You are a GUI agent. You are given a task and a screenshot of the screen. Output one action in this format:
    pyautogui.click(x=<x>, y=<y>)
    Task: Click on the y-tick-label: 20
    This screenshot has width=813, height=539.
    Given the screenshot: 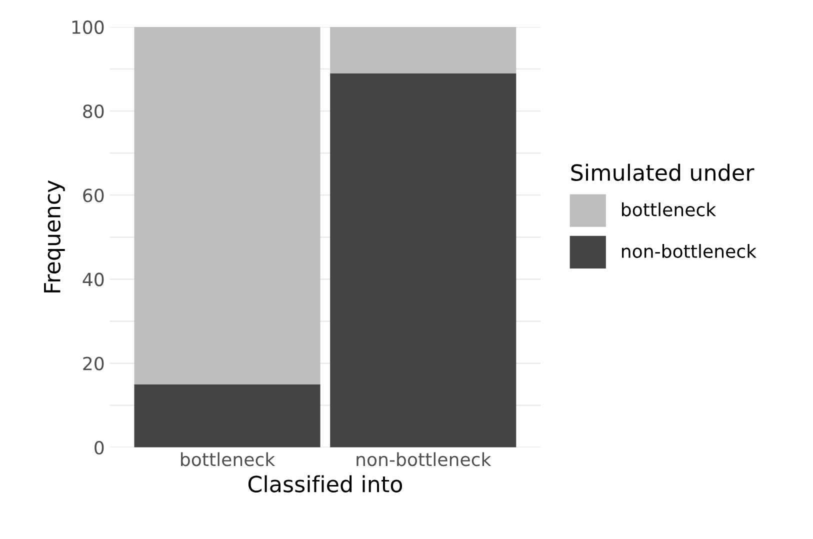 What is the action you would take?
    pyautogui.click(x=93, y=363)
    